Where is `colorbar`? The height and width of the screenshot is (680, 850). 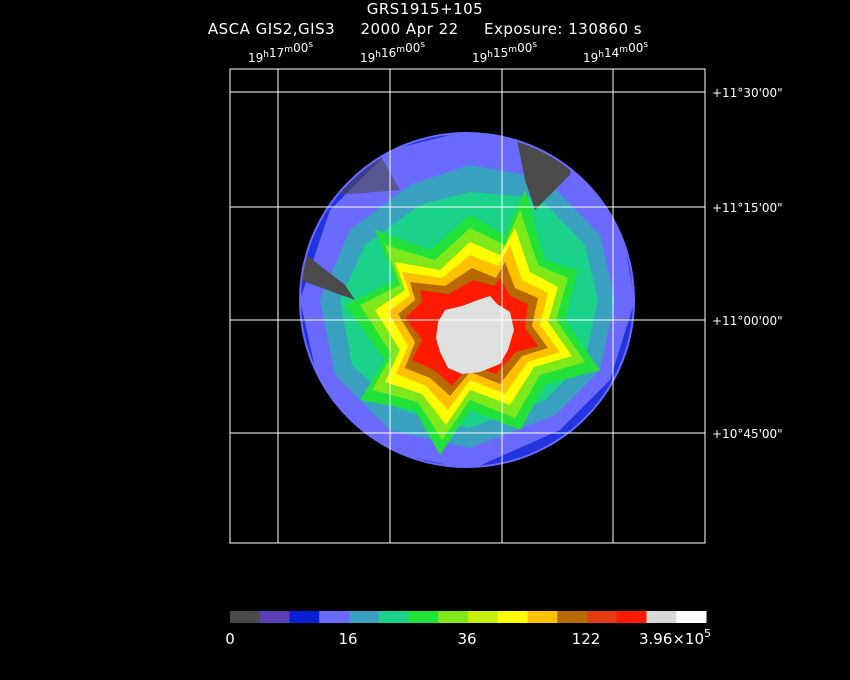 colorbar is located at coordinates (468, 617).